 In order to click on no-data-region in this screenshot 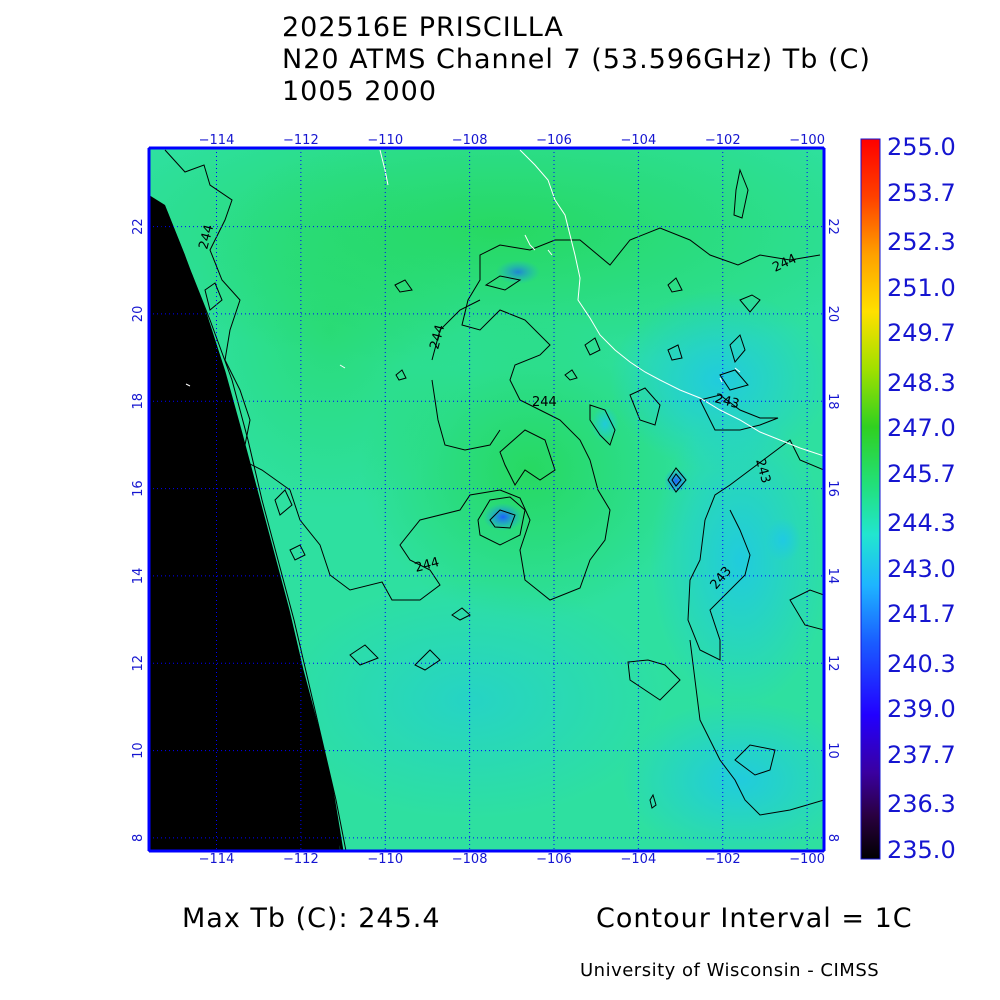, I will do `click(244, 523)`.